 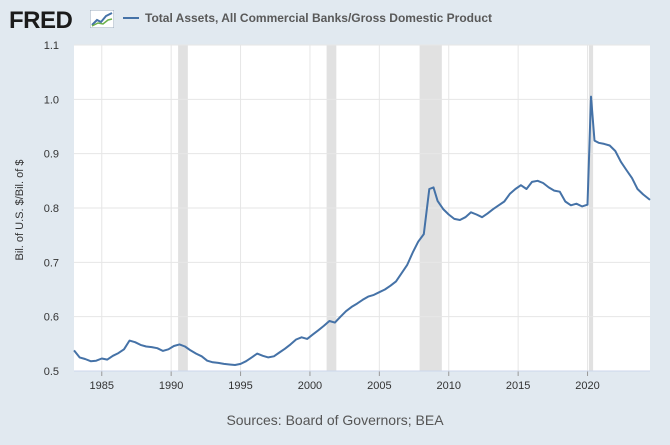 What do you see at coordinates (41, 20) in the screenshot?
I see `fred-logo: FRED` at bounding box center [41, 20].